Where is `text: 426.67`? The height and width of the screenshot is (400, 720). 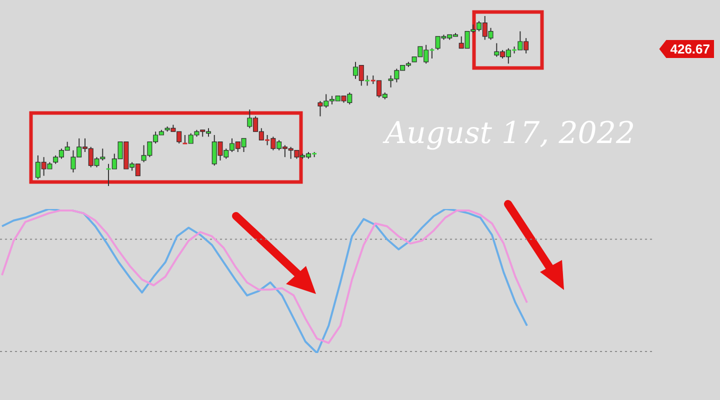
text: 426.67 is located at coordinates (690, 49).